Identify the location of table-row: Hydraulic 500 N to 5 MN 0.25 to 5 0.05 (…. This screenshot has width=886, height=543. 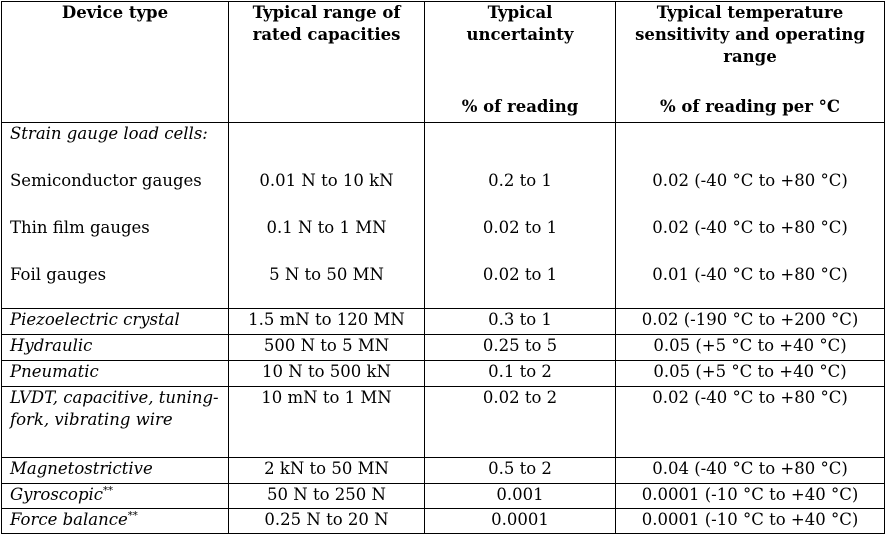
(443, 347).